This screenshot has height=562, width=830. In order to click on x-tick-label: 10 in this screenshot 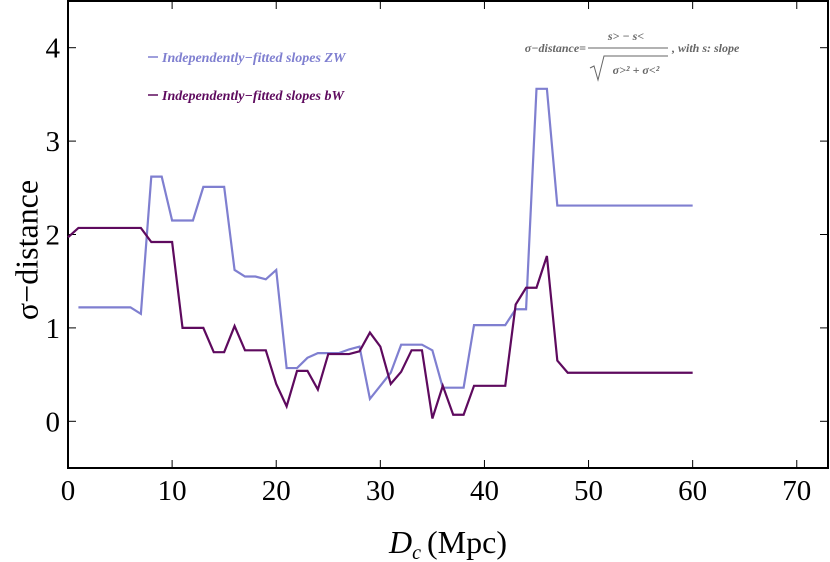, I will do `click(172, 491)`.